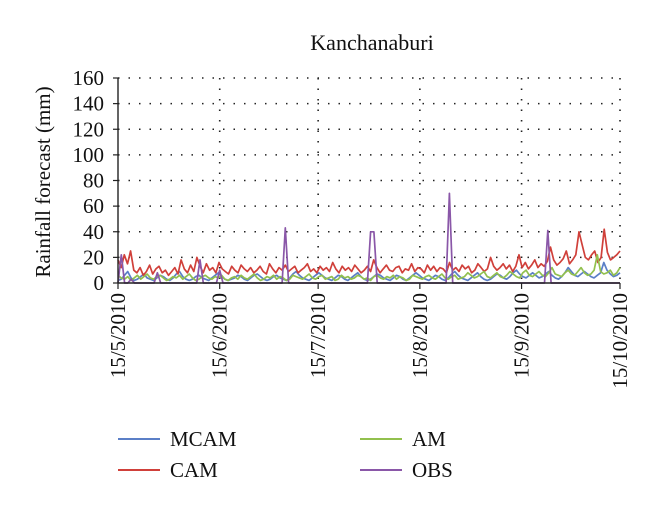 This screenshot has width=660, height=508. Describe the element at coordinates (93, 206) in the screenshot. I see `y-tick-label: 60` at that location.